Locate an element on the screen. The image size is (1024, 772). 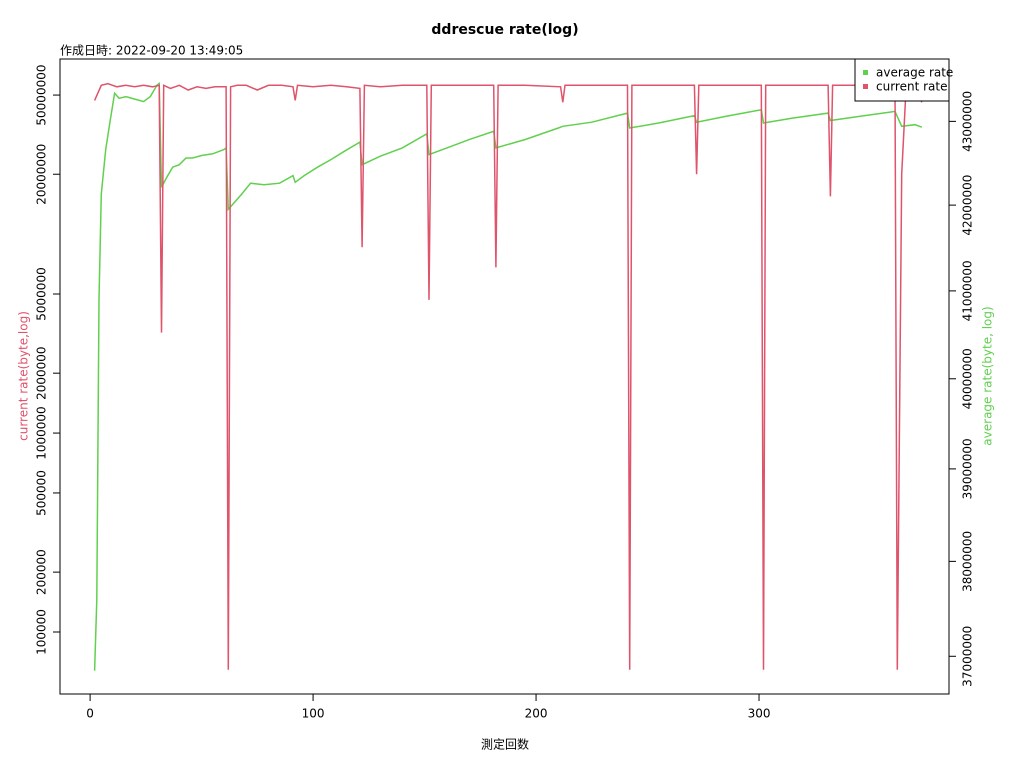
x-tick-label: 100 is located at coordinates (313, 714).